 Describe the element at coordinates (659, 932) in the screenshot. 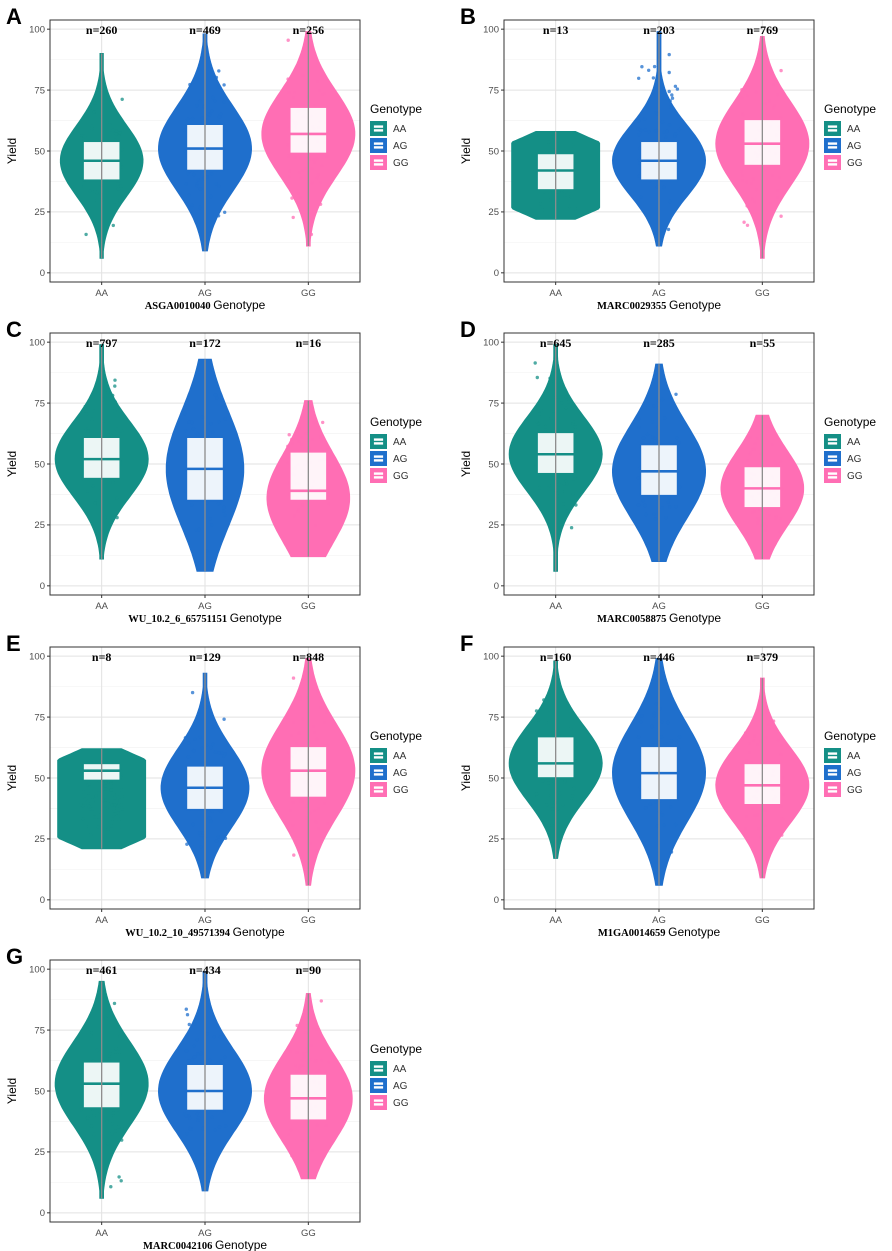

I see `x-axis-title: M1GA0014659 Genotype` at that location.